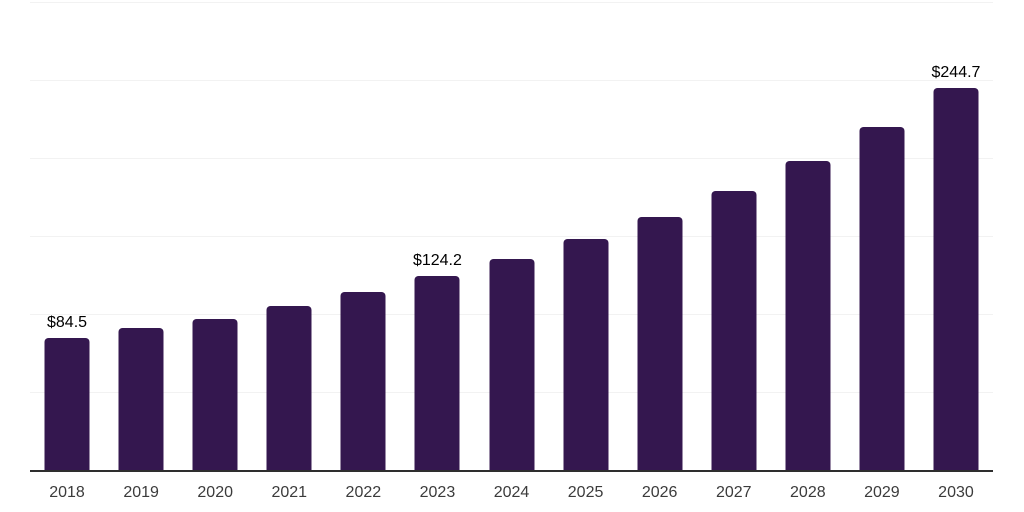  Describe the element at coordinates (956, 73) in the screenshot. I see `value-label-2030: $244.7` at that location.